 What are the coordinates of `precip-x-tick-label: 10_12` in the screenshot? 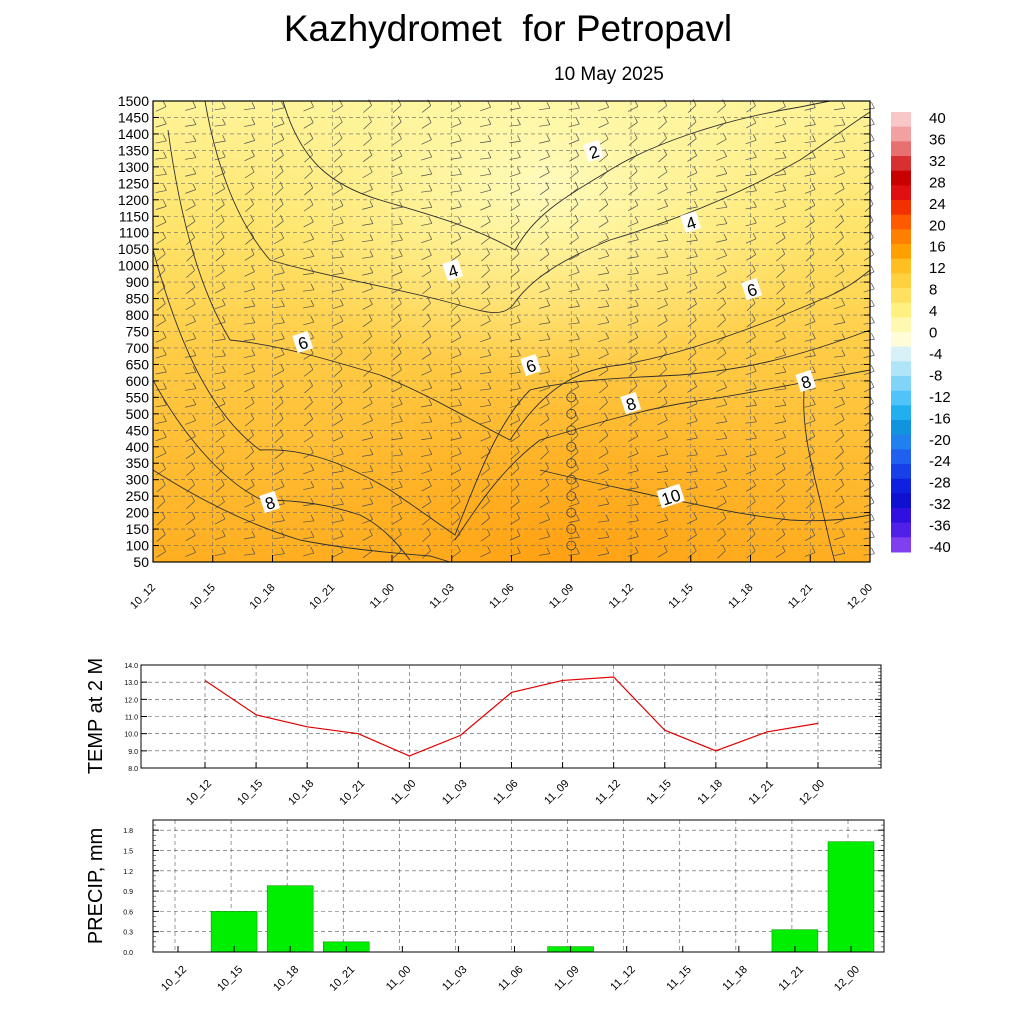 It's located at (174, 979).